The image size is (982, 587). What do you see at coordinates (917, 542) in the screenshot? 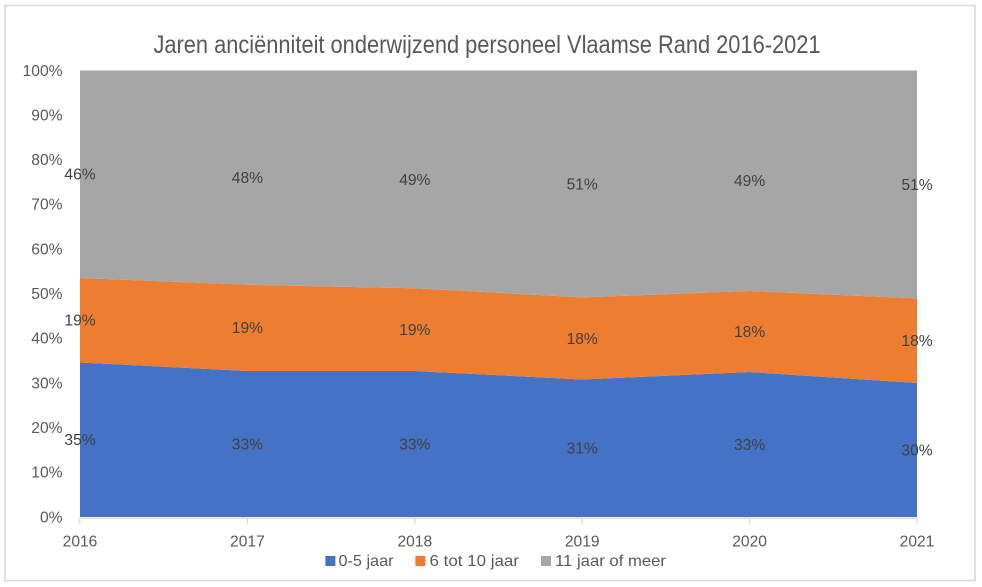
I see `svg-text: 2021` at bounding box center [917, 542].